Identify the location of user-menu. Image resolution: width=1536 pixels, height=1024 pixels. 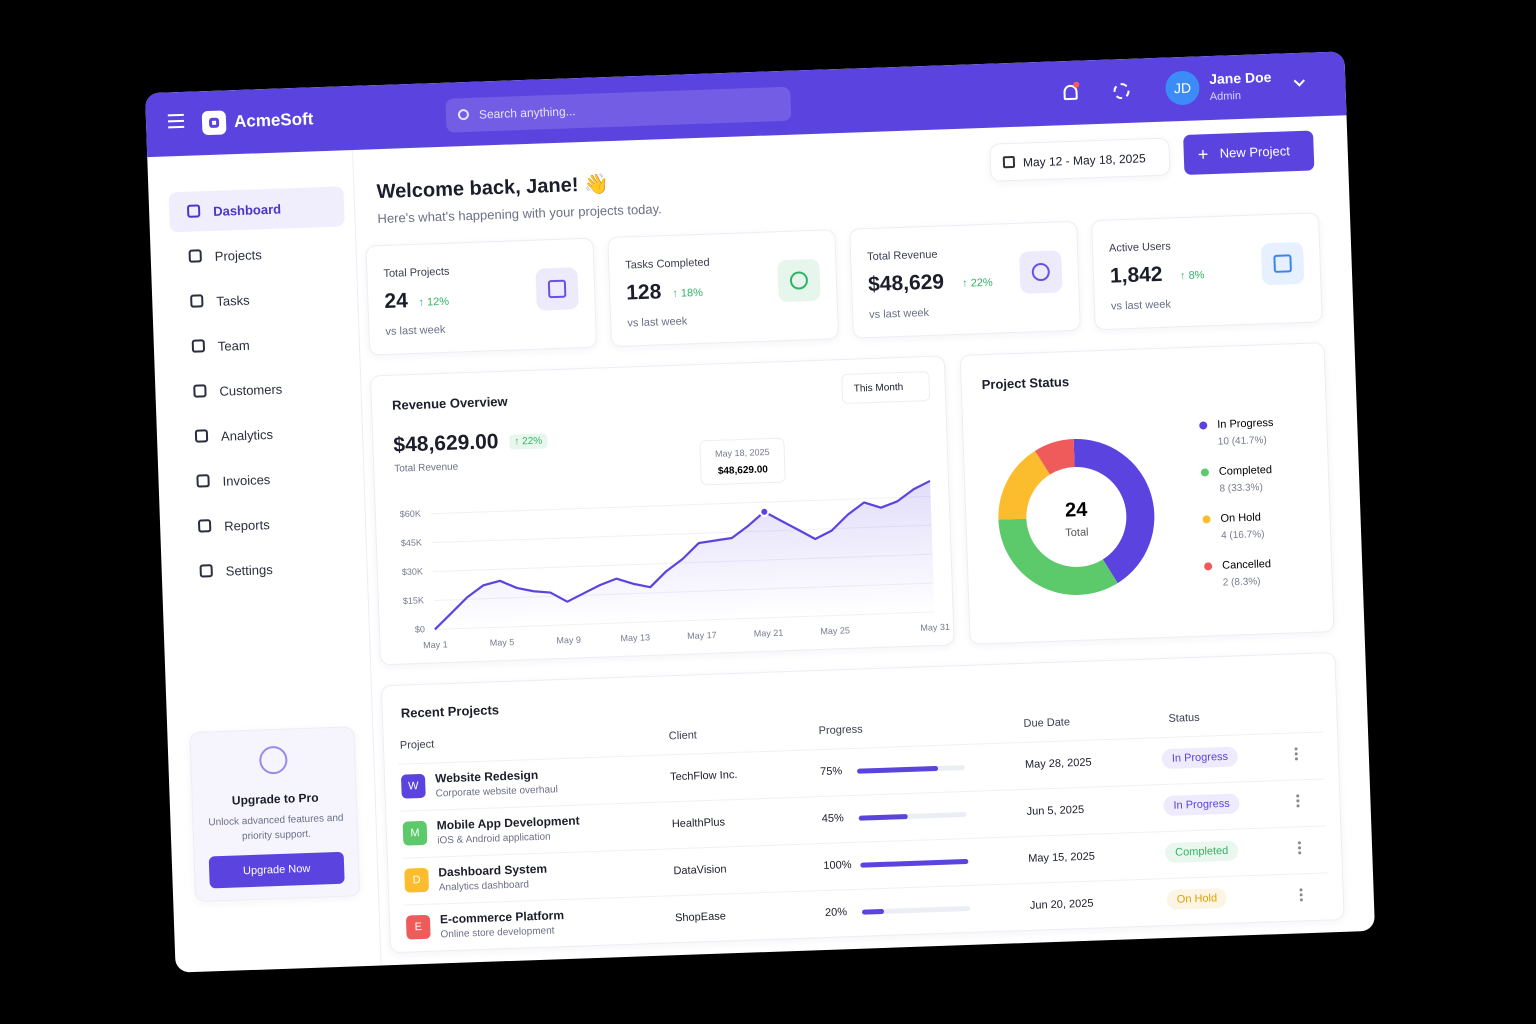
(1299, 81).